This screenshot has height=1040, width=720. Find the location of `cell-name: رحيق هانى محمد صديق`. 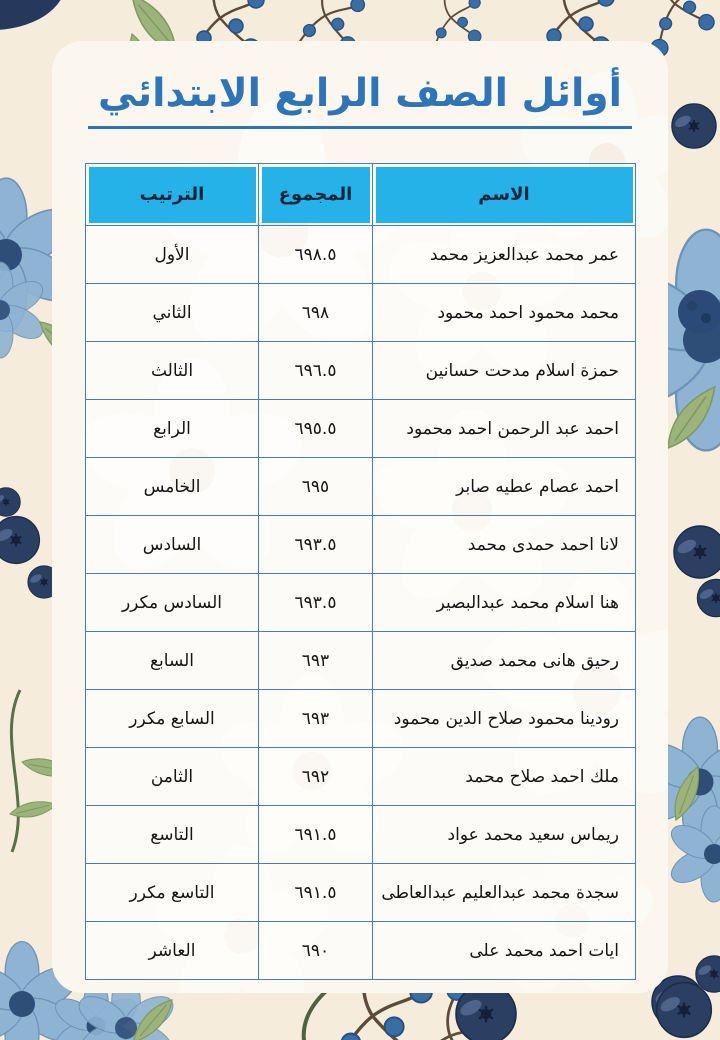

cell-name: رحيق هانى محمد صديق is located at coordinates (504, 660).